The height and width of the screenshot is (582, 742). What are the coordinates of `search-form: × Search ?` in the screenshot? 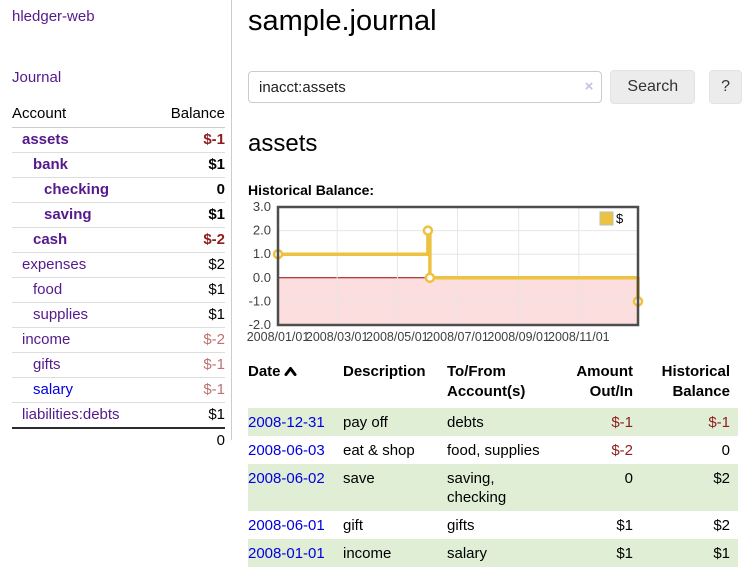 It's located at (495, 87).